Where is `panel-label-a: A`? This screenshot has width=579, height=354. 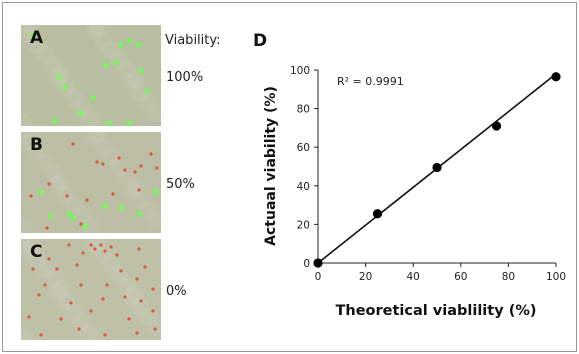
panel-label-a: A is located at coordinates (37, 38).